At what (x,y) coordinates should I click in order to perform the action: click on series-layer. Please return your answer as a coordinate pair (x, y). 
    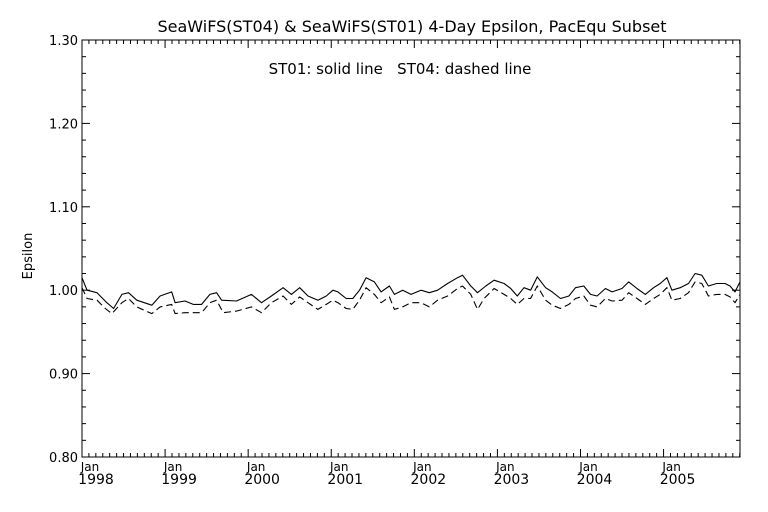
    Looking at the image, I should click on (411, 293).